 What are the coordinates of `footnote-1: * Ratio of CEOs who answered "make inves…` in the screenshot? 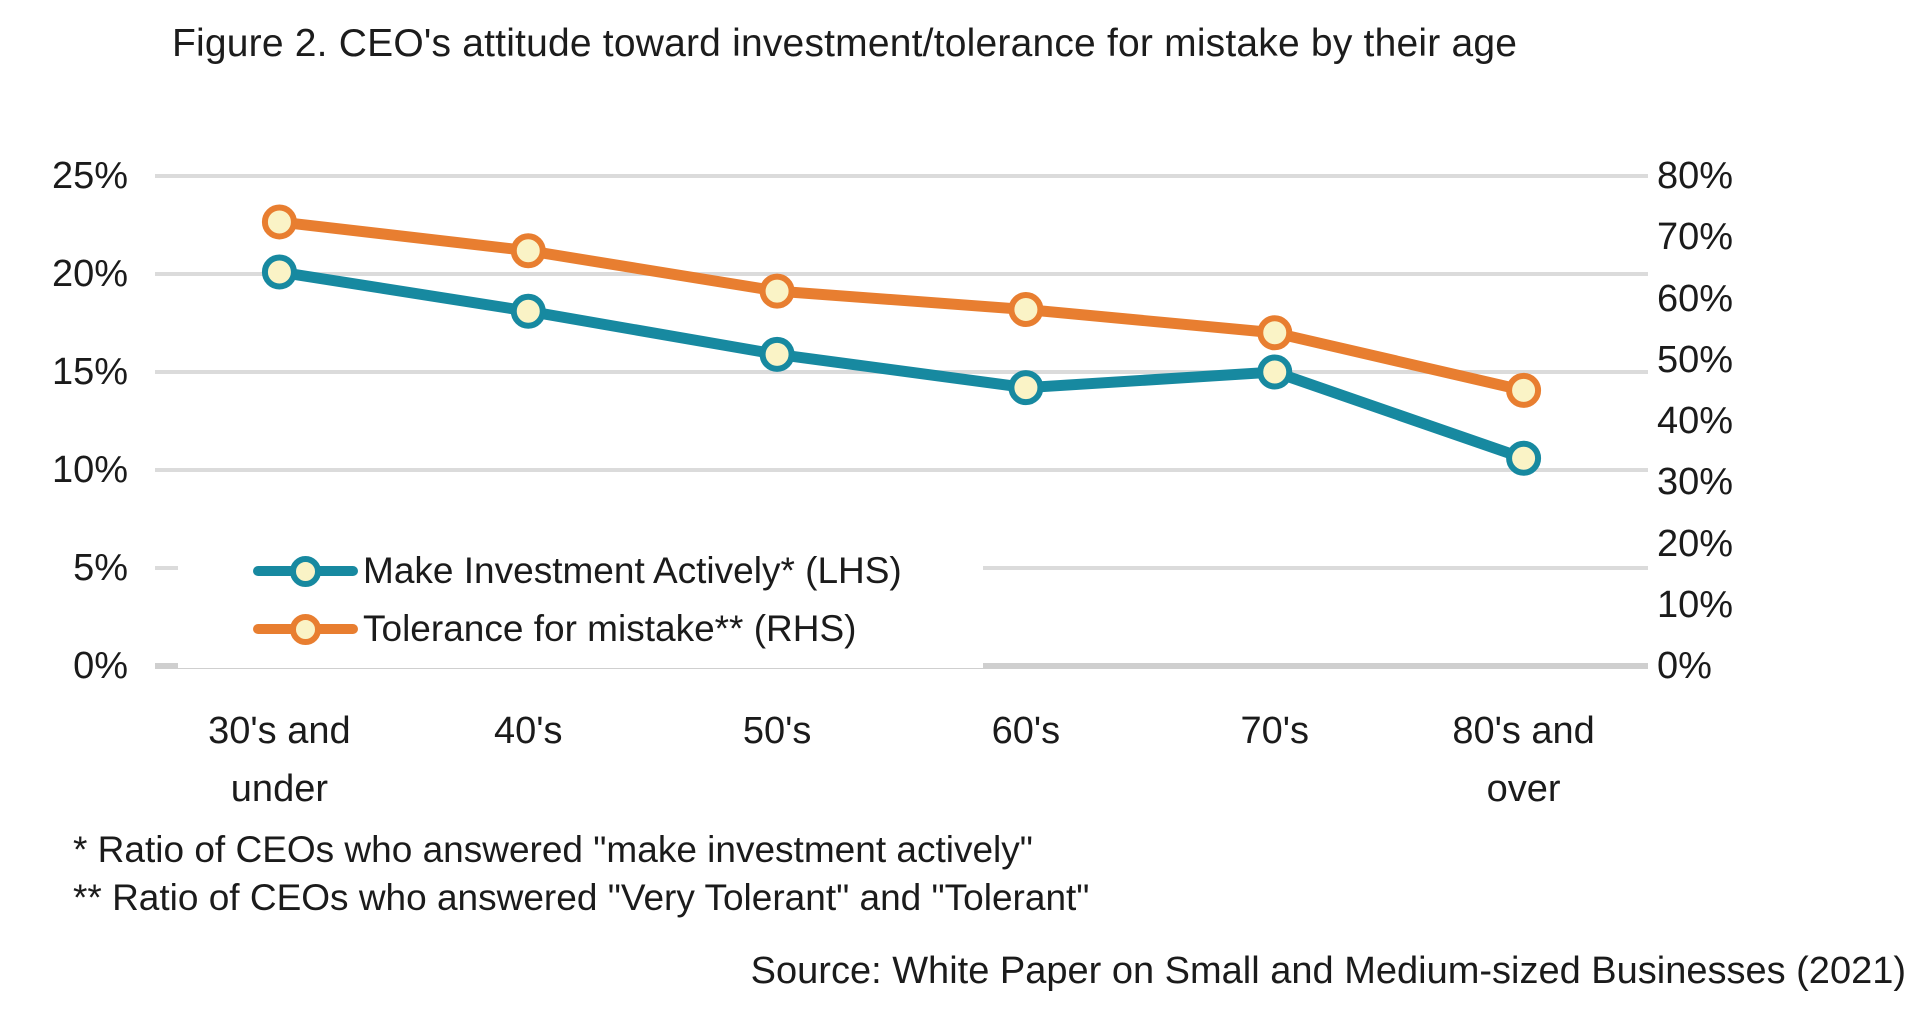 It's located at (553, 849).